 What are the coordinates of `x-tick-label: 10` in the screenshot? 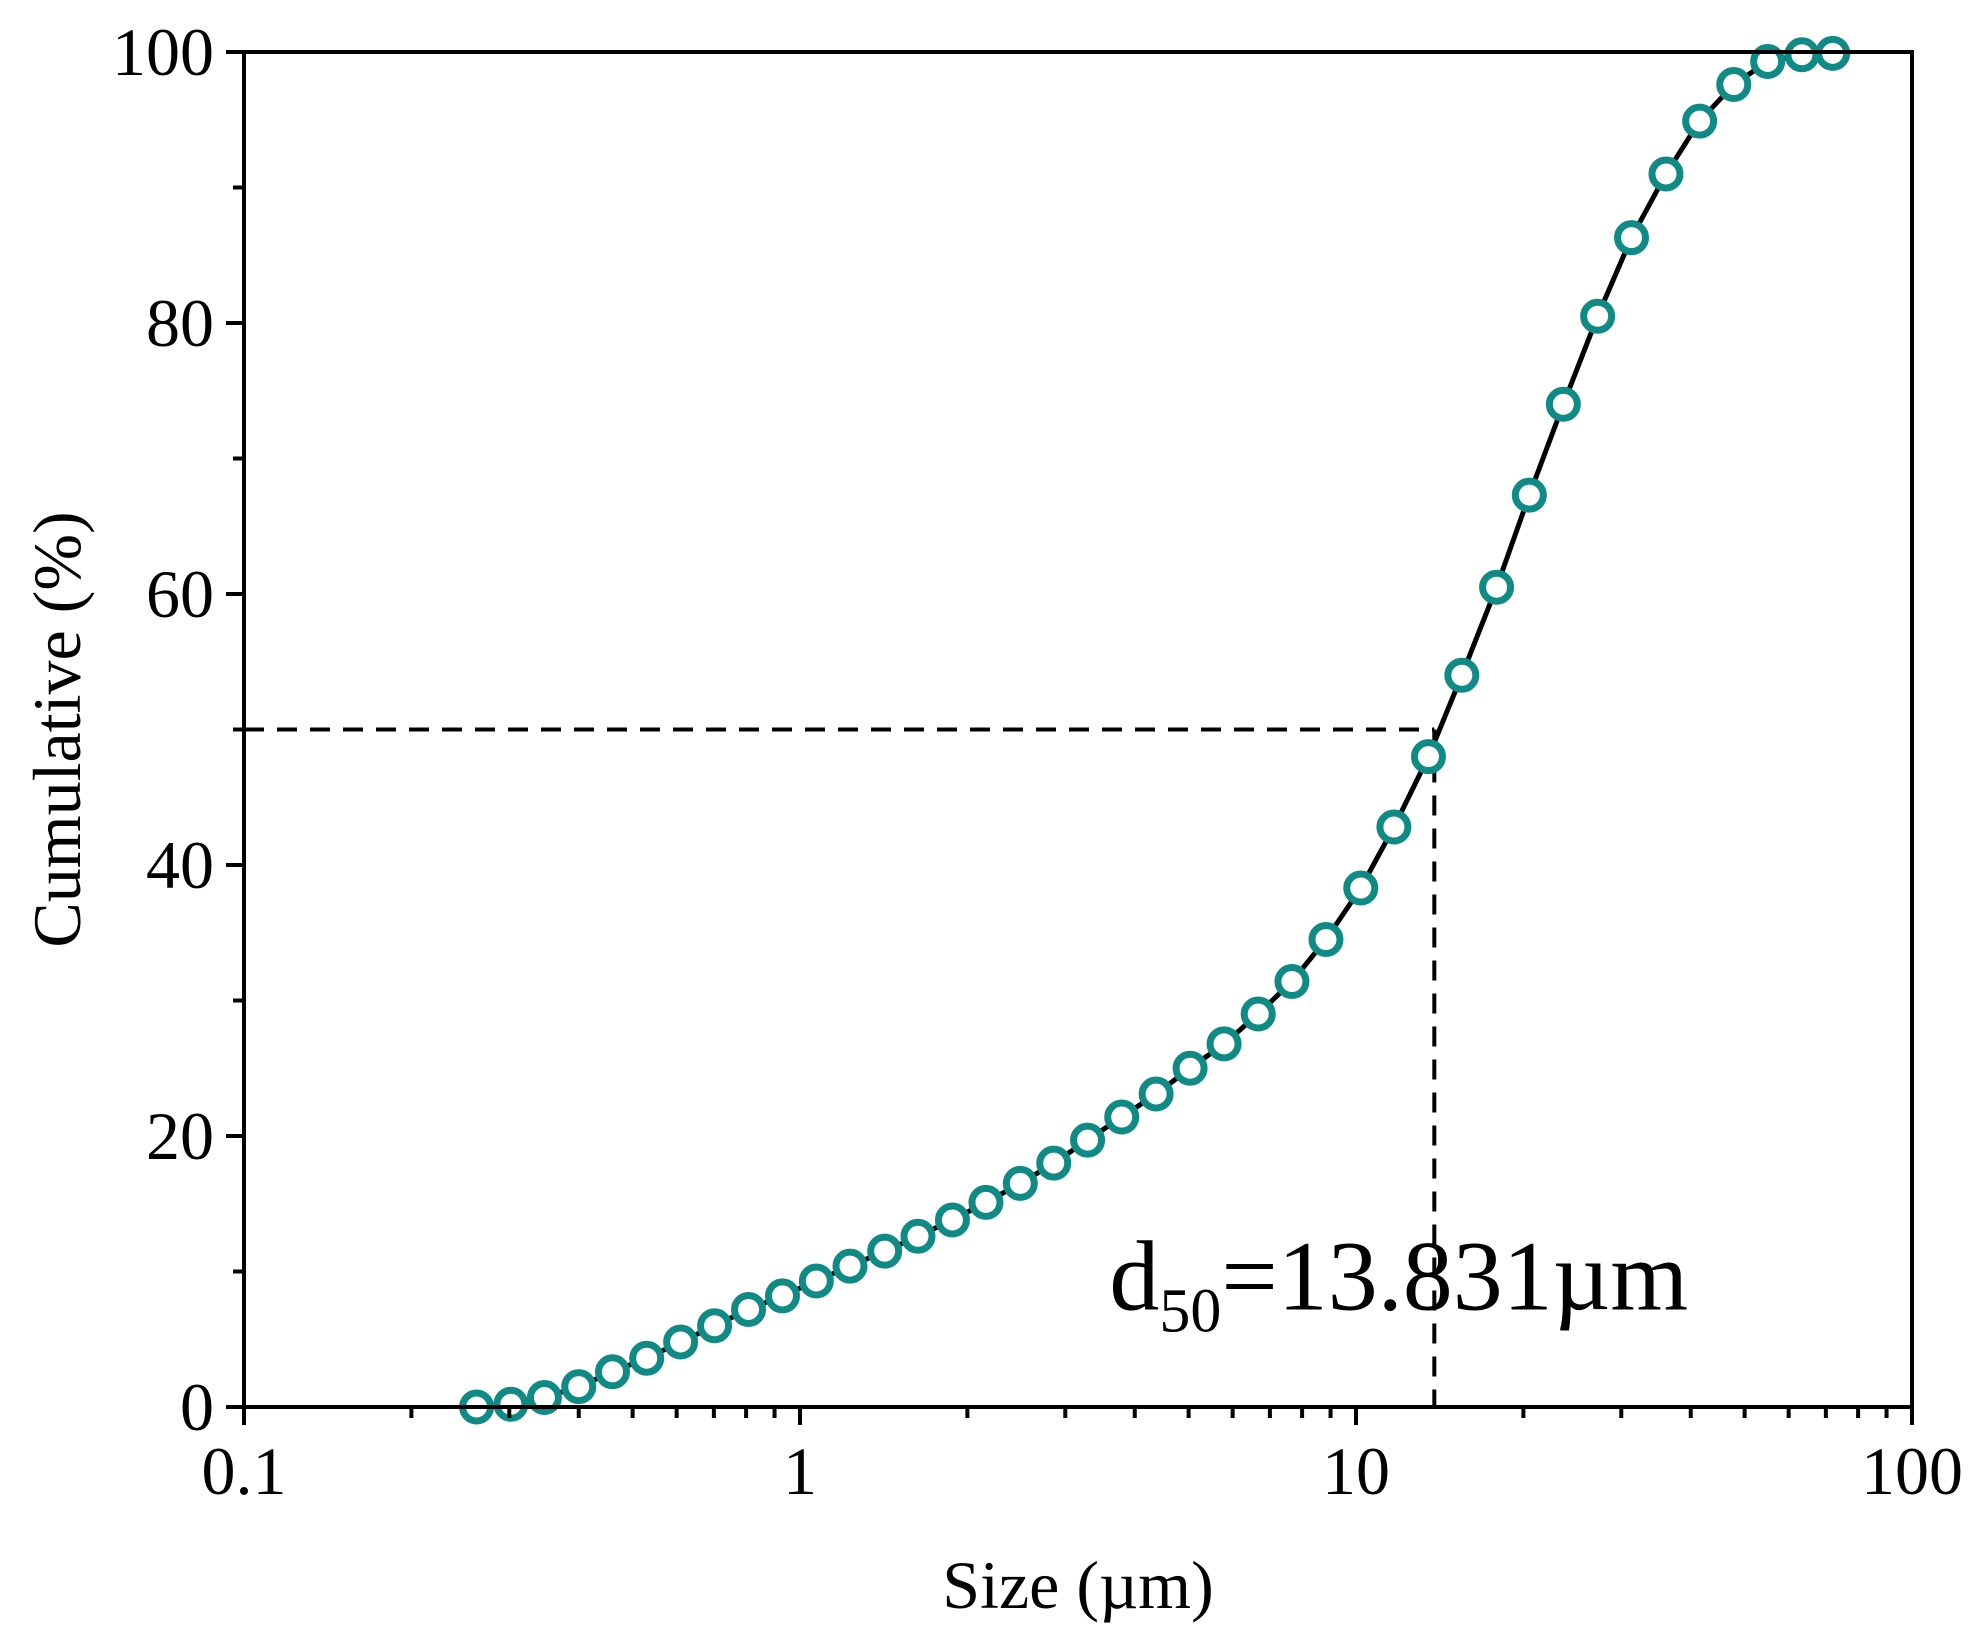 It's located at (1356, 1471).